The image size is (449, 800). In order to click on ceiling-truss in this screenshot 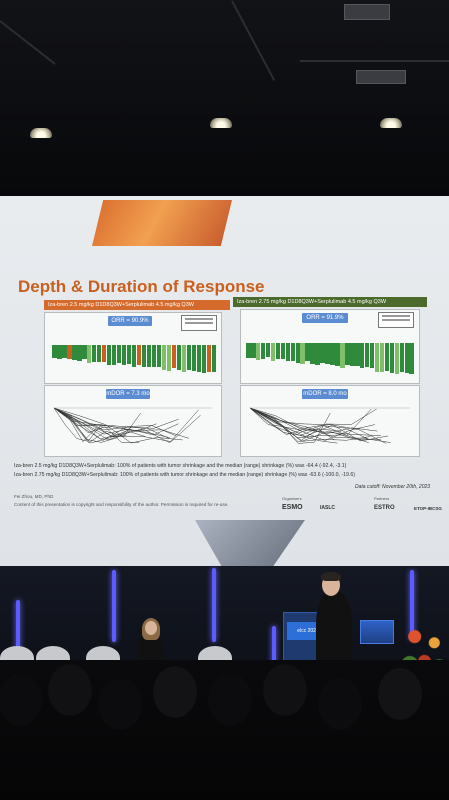, I will do `click(374, 61)`.